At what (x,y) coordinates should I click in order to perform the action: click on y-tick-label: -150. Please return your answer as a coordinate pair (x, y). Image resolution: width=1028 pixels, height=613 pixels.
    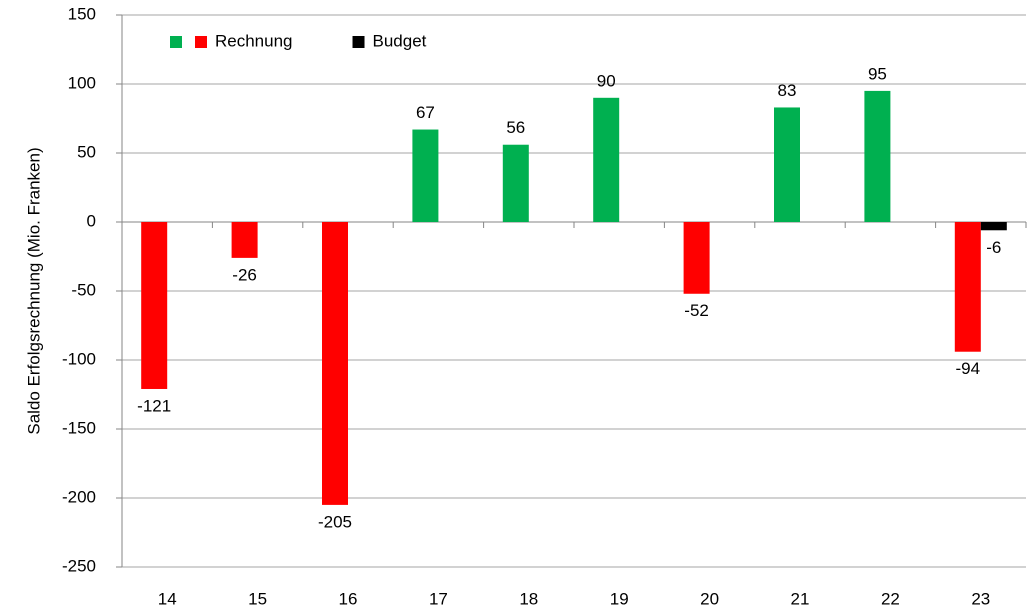
    Looking at the image, I should click on (79, 427).